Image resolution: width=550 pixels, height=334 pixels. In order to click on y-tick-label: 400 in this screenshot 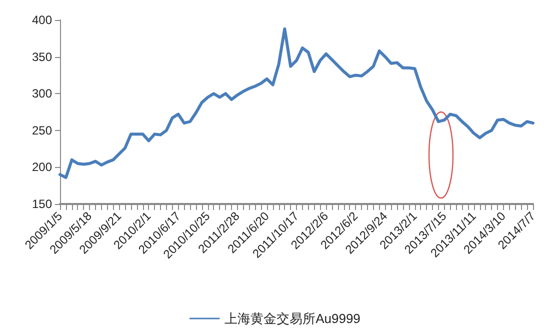, I will do `click(42, 20)`.